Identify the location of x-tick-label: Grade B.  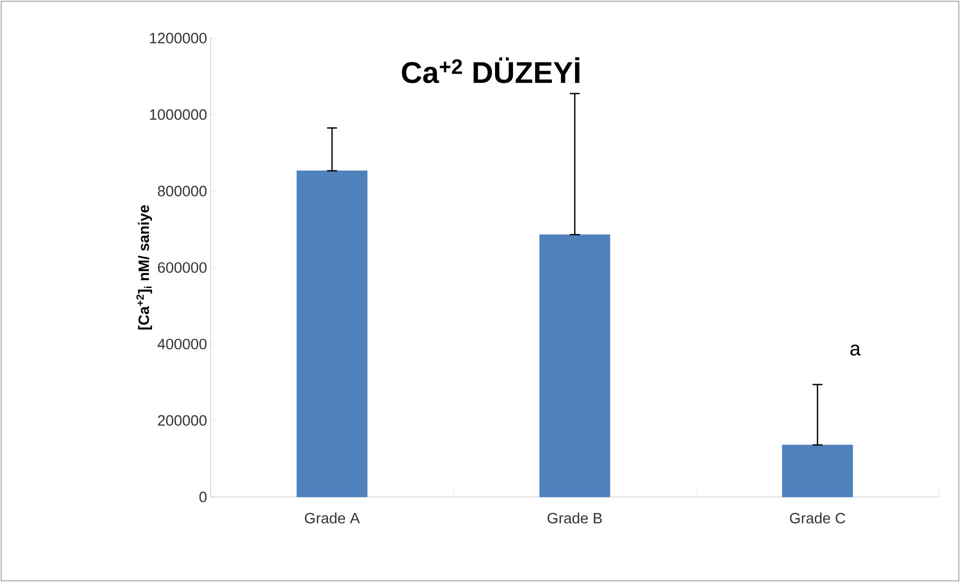
(575, 518).